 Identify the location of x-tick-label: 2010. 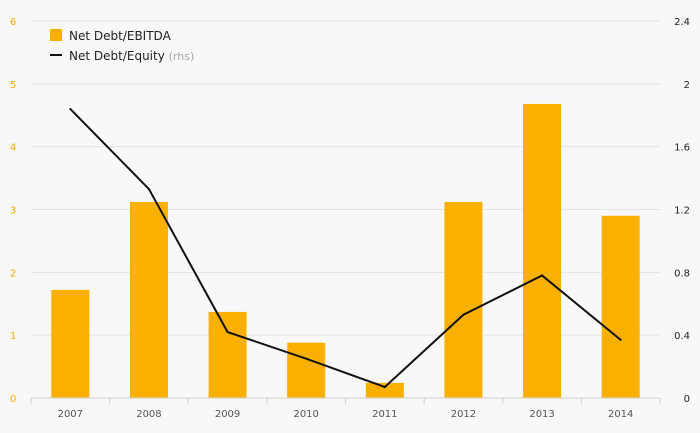
(305, 414).